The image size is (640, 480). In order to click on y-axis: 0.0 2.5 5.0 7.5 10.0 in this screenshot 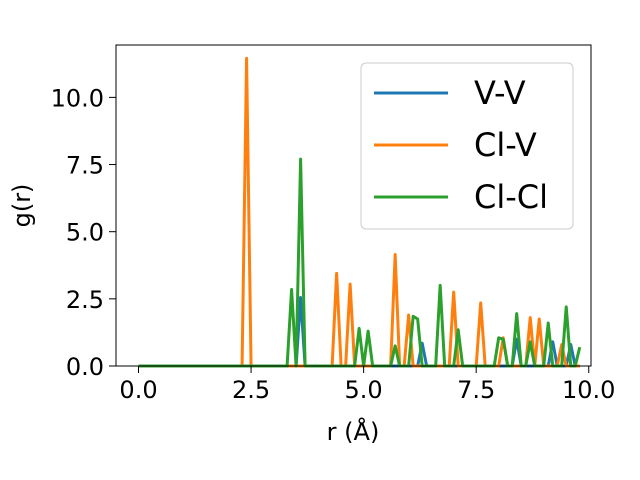, I will do `click(83, 232)`.